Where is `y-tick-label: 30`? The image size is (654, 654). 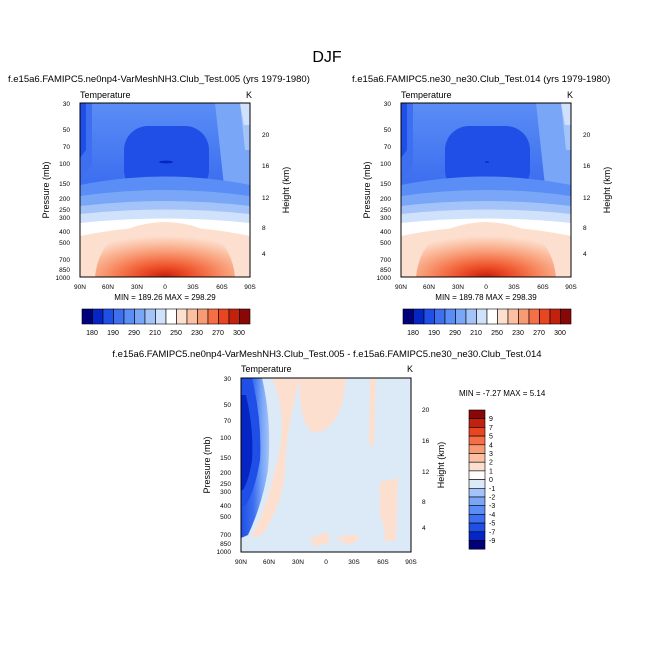 y-tick-label: 30 is located at coordinates (228, 379).